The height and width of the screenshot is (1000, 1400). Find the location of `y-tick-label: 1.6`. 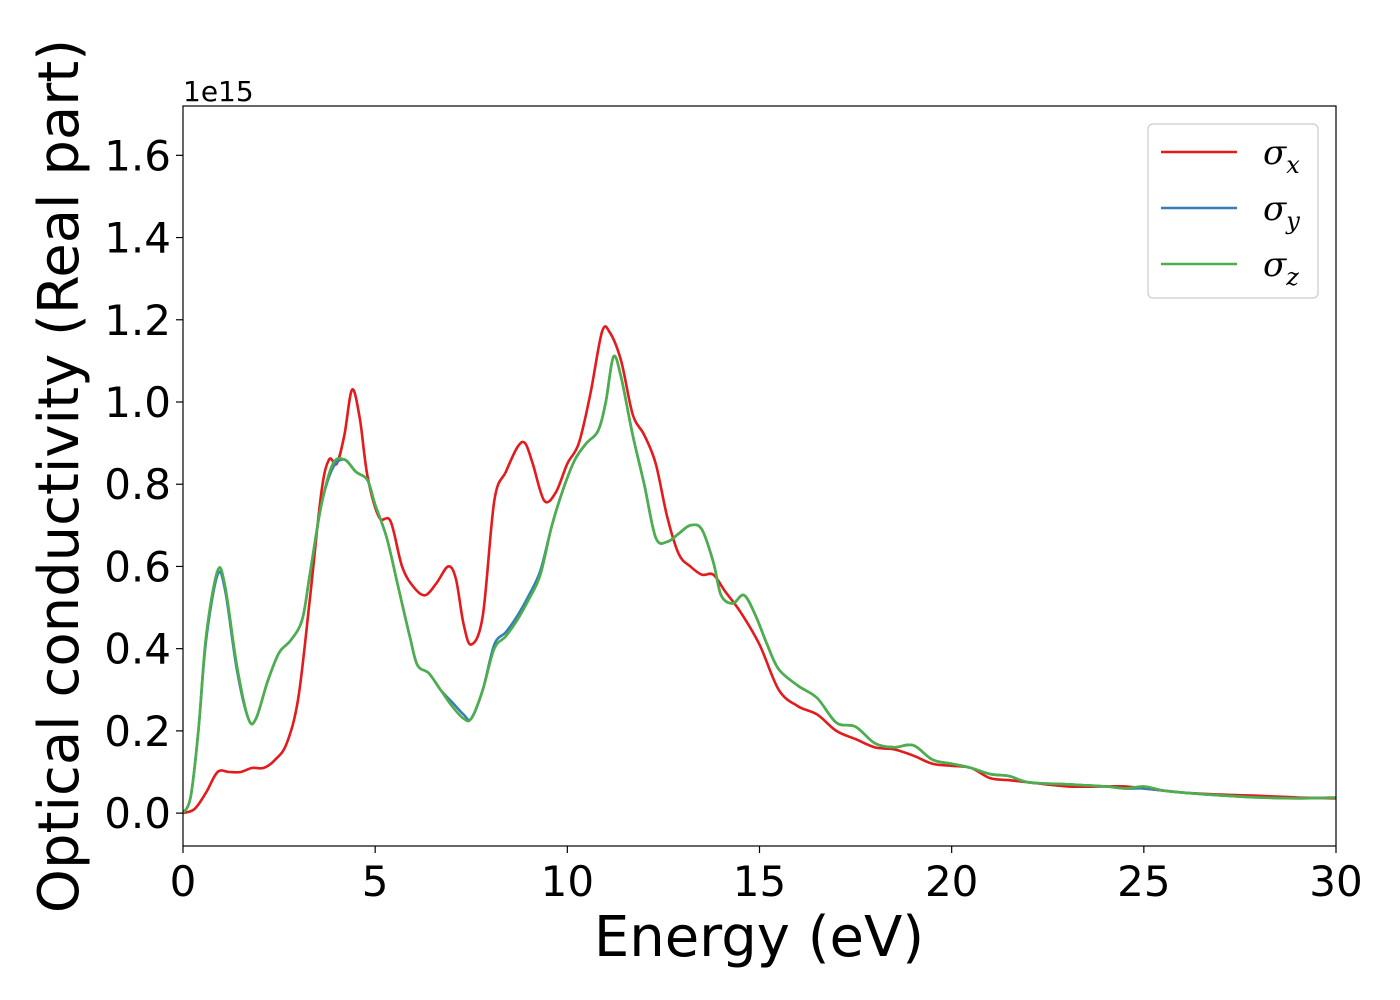

y-tick-label: 1.6 is located at coordinates (137, 155).